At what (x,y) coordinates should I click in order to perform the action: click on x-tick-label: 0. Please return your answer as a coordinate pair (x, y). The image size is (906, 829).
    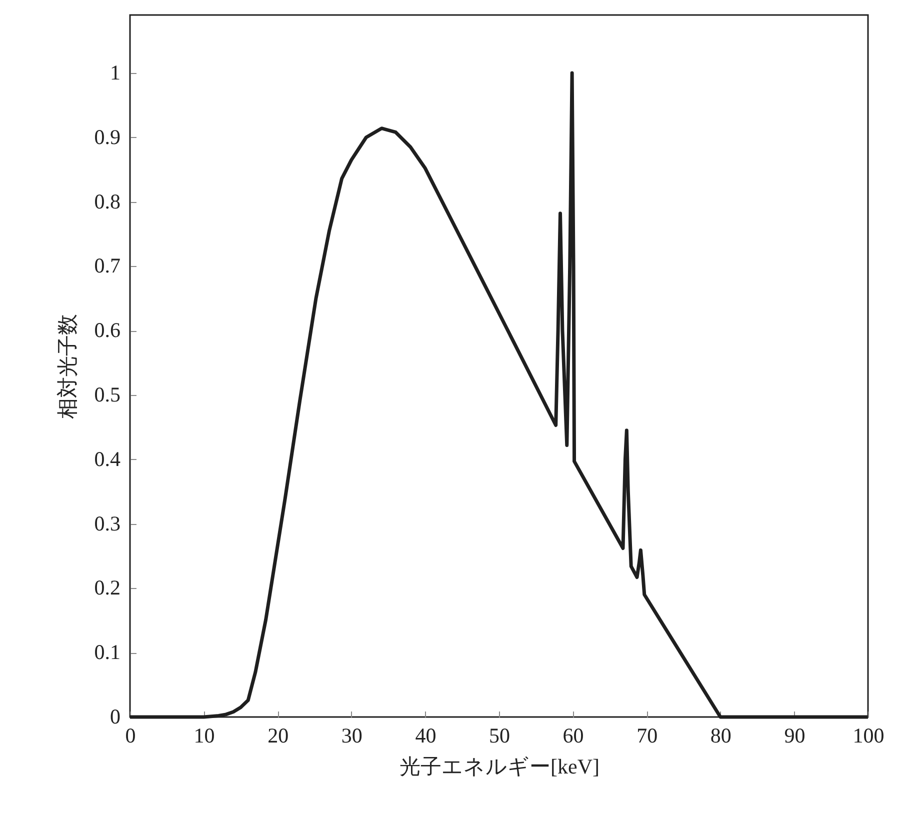
    Looking at the image, I should click on (130, 736).